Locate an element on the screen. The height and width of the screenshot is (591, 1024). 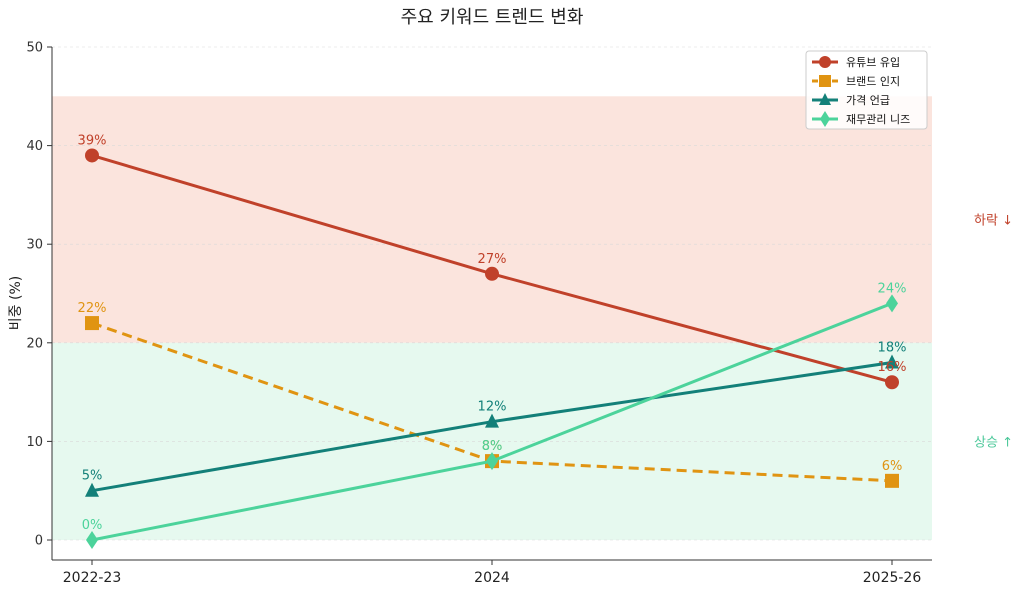
series-2-label-1: 12% is located at coordinates (492, 407).